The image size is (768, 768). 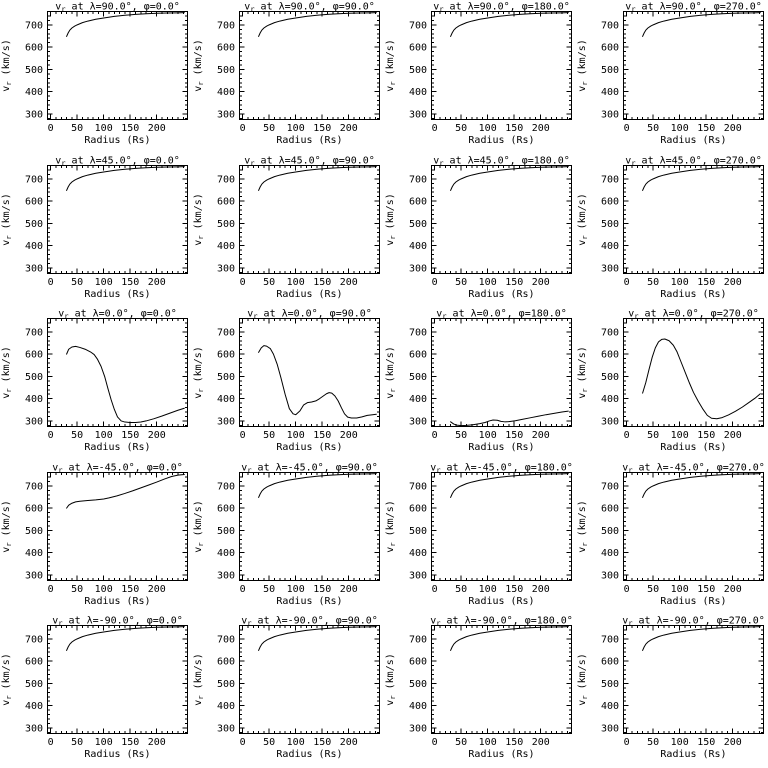 I want to click on plot-title: vr at λ=45.0°, φ=270.0°, so click(x=693, y=161).